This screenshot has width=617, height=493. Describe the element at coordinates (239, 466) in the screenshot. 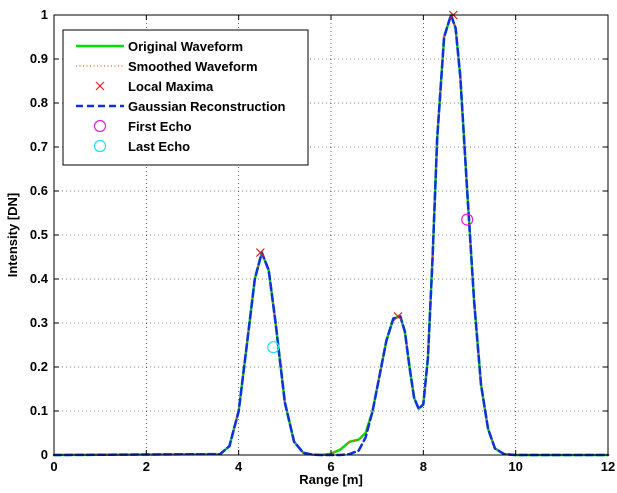

I see `x-tick-label: 4` at that location.